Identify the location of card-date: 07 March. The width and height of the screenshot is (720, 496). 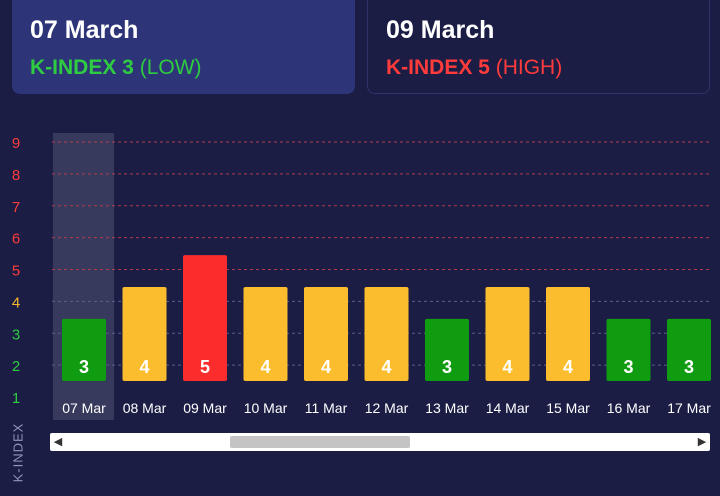
(84, 30).